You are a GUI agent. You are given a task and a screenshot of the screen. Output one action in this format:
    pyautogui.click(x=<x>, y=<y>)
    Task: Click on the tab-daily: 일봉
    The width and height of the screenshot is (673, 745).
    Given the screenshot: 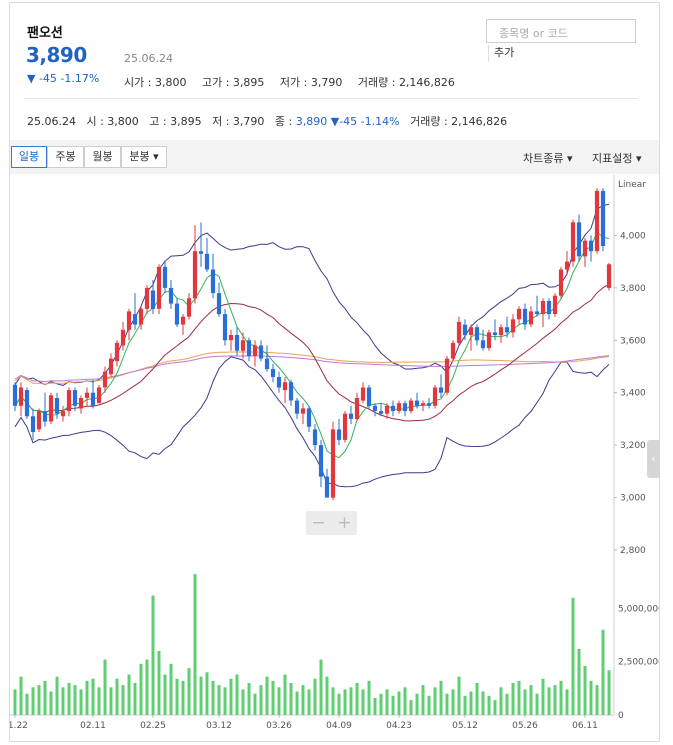 What is the action you would take?
    pyautogui.click(x=29, y=157)
    